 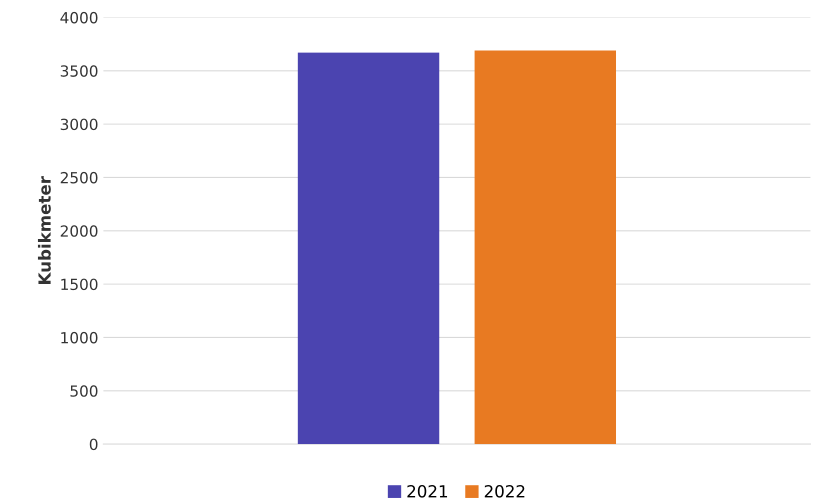 I want to click on y-tick-label: 1500, so click(x=79, y=284).